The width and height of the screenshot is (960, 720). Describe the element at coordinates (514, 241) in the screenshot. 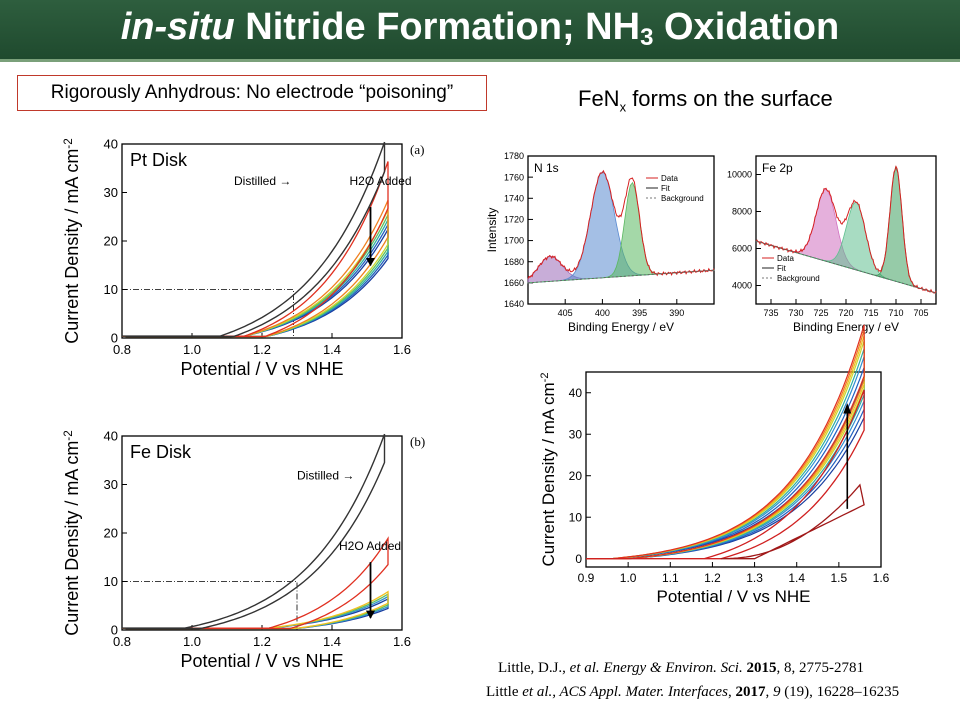

I see `y-tick-label: 1700` at that location.